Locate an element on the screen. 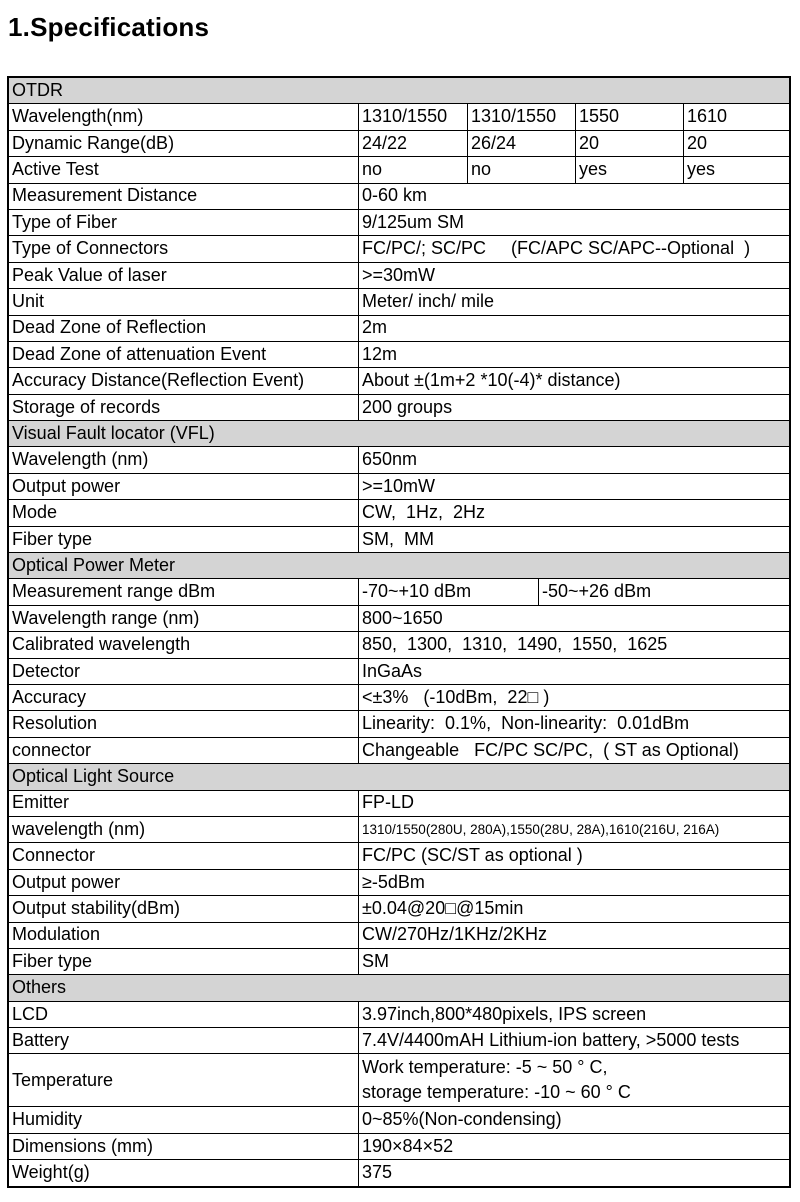 The height and width of the screenshot is (1202, 800). spec-label: Weight(g) is located at coordinates (51, 1172).